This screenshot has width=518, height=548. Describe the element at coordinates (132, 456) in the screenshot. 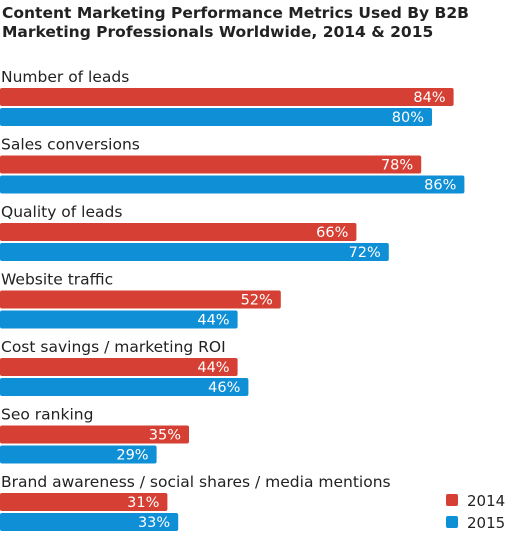

I see `data-label-2015: 29%` at that location.